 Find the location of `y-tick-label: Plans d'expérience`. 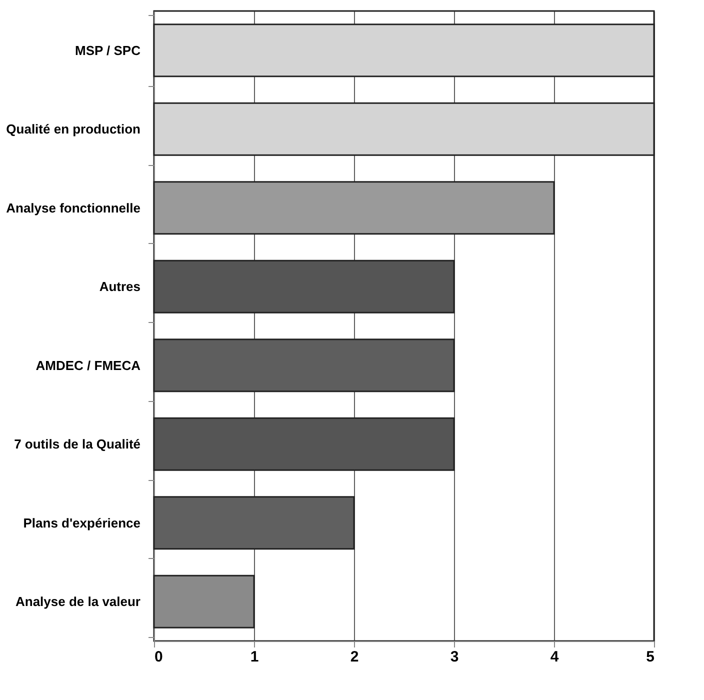

y-tick-label: Plans d'expérience is located at coordinates (81, 522).